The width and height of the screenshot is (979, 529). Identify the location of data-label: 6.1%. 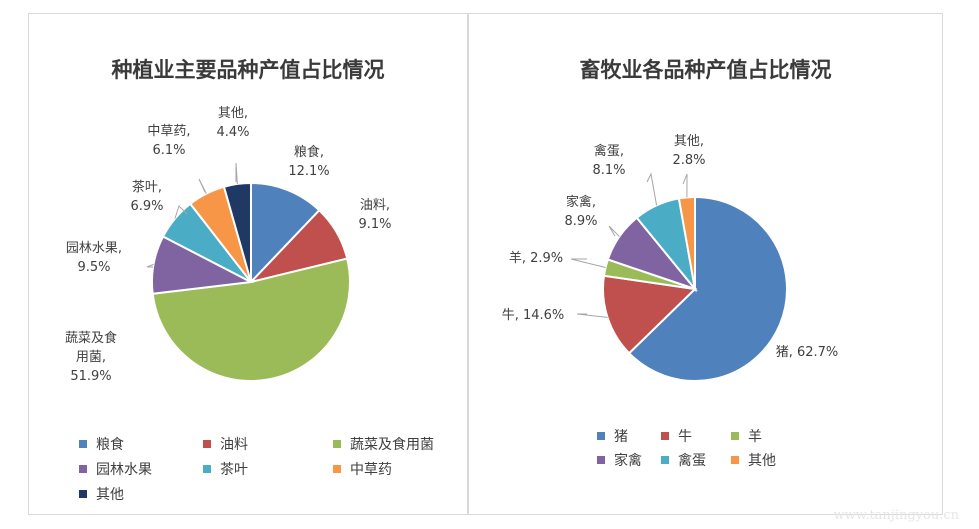
(168, 150).